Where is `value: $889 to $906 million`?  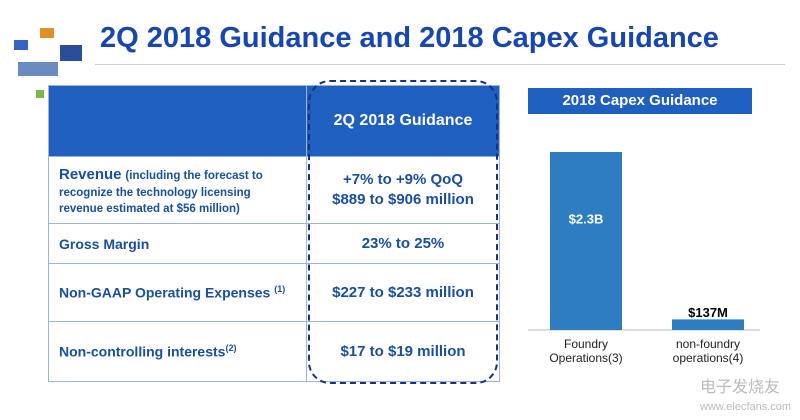 value: $889 to $906 million is located at coordinates (403, 199).